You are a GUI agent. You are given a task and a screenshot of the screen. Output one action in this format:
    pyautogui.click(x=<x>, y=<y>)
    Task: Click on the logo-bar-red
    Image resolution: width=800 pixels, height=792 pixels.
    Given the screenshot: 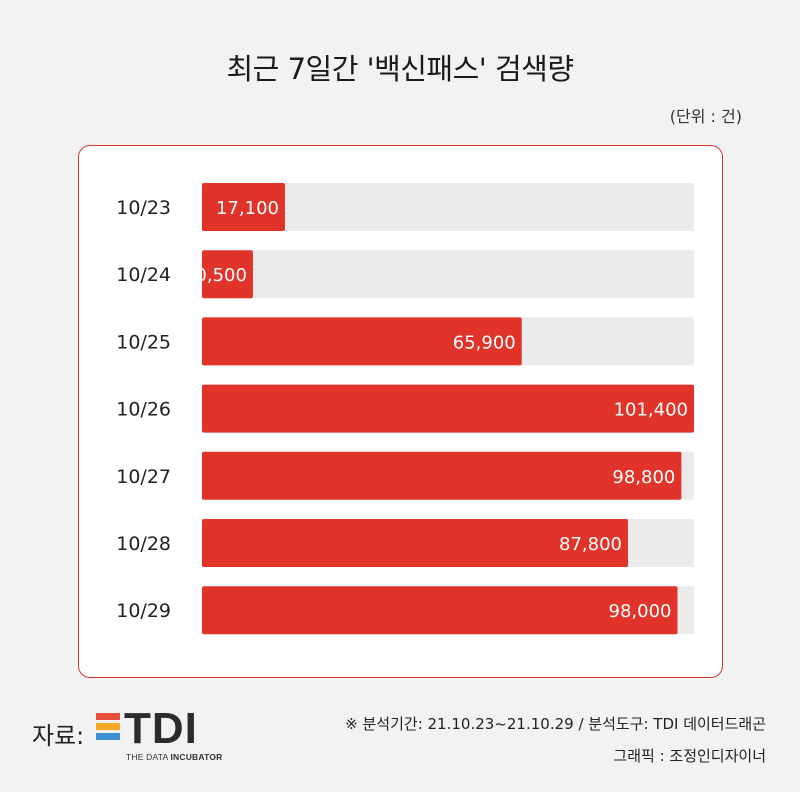 What is the action you would take?
    pyautogui.click(x=108, y=716)
    